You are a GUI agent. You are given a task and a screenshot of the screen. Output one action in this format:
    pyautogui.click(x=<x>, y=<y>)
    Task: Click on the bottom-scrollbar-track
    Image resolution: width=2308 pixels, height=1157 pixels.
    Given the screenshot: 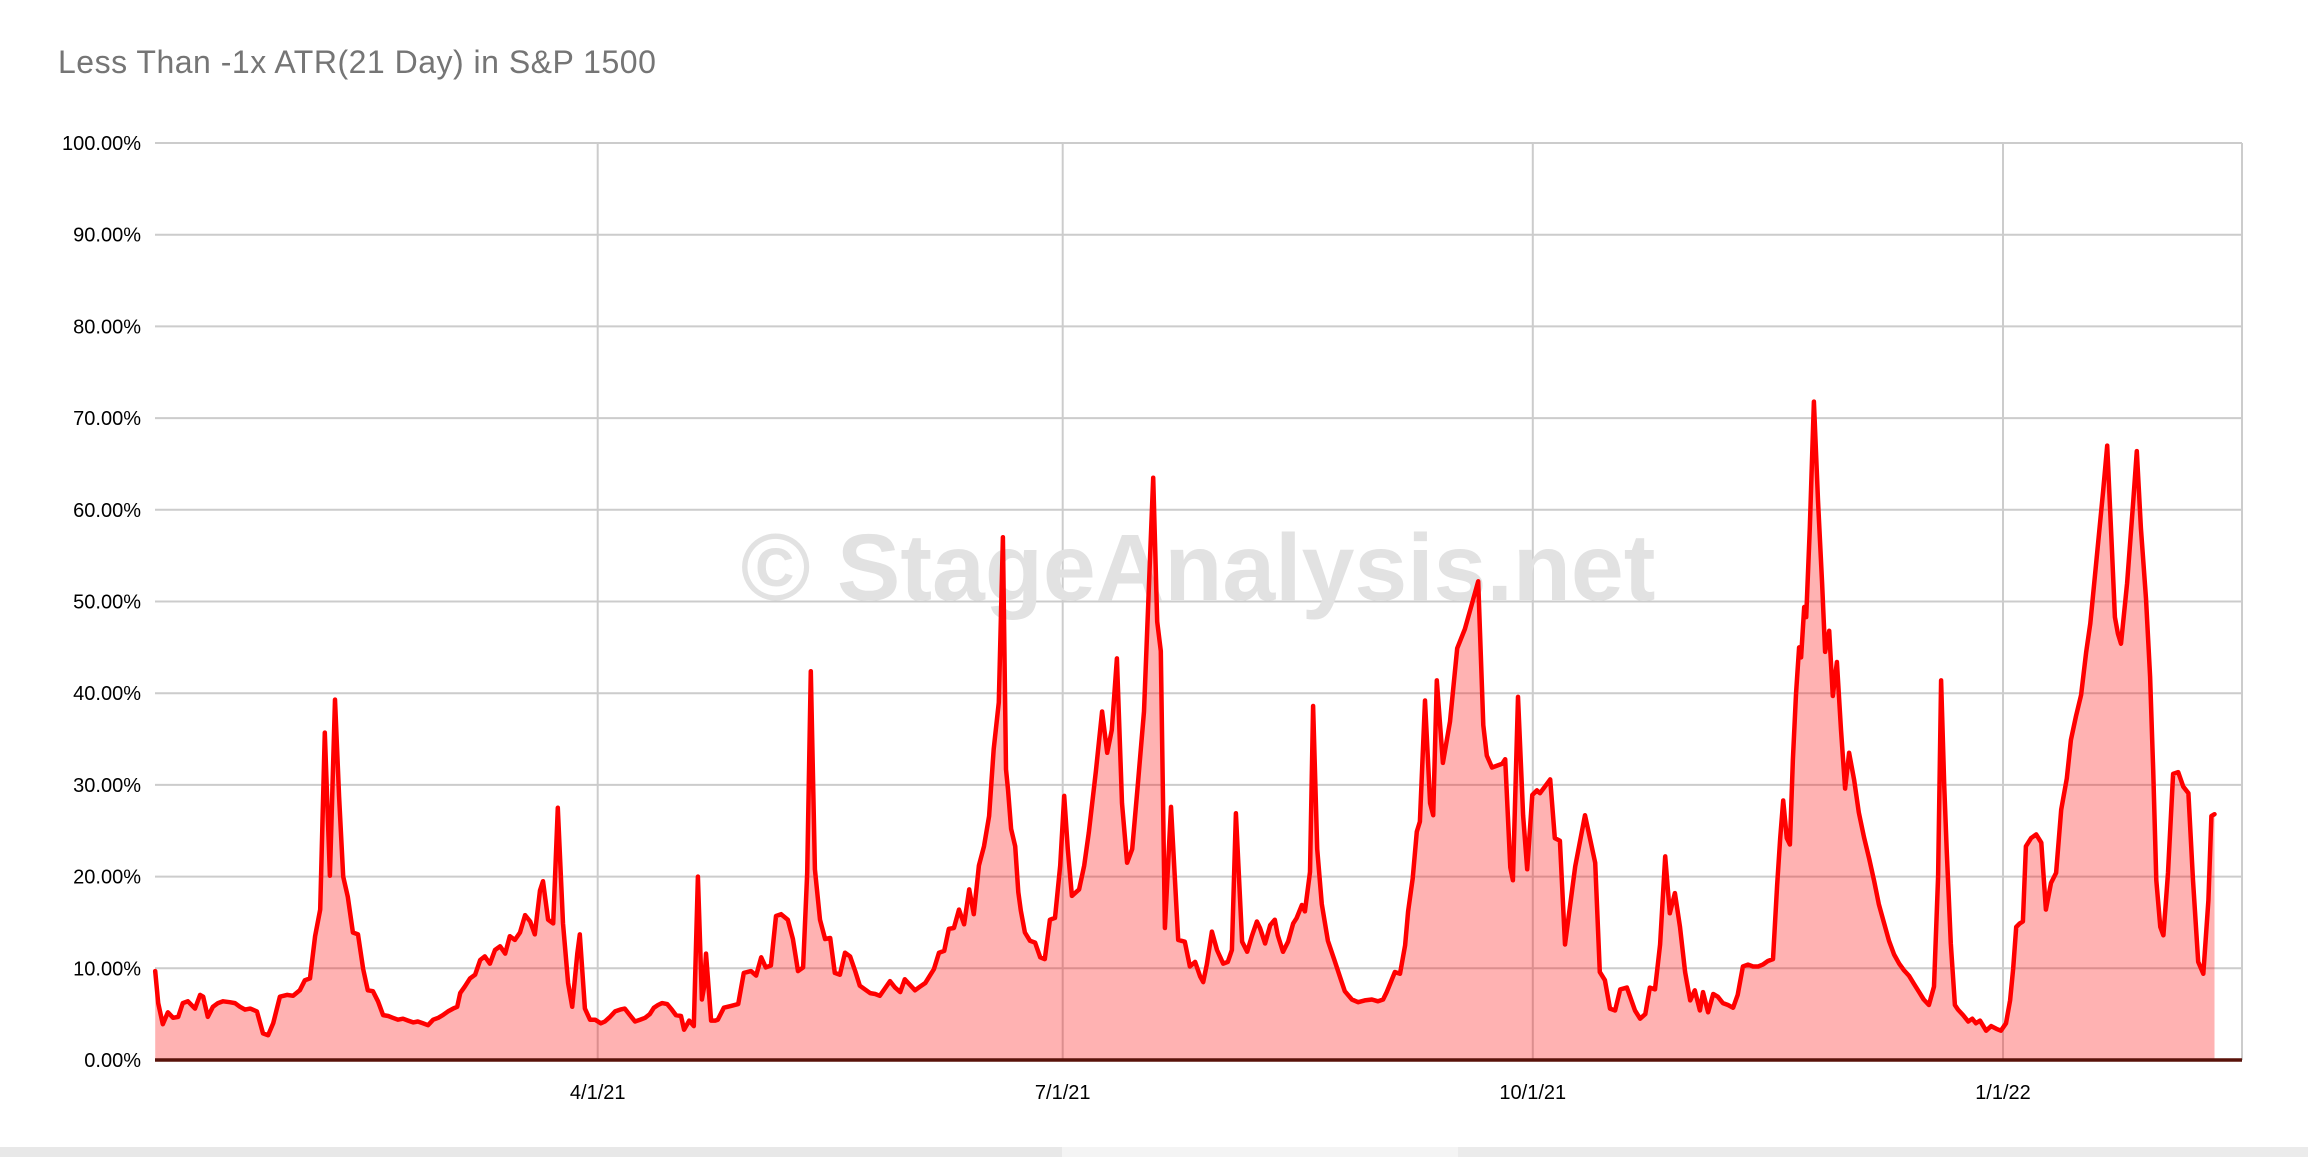 What is the action you would take?
    pyautogui.click(x=1154, y=1152)
    